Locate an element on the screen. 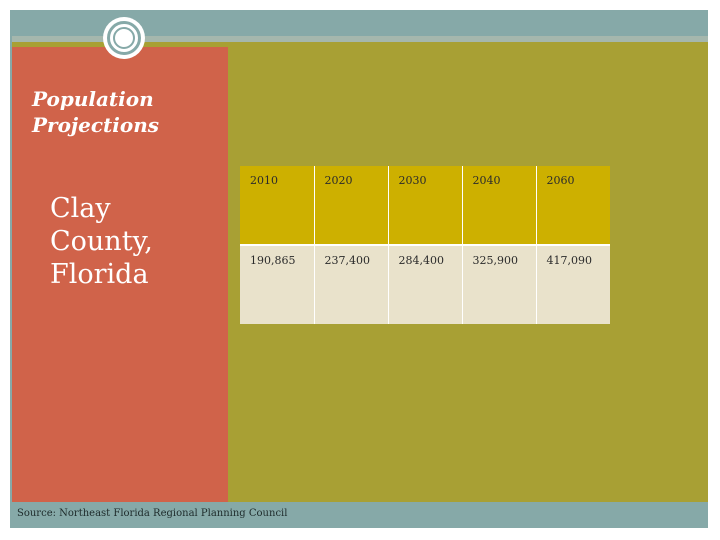  slide-subtitle: Clay County, Florida is located at coordinates (135, 241).